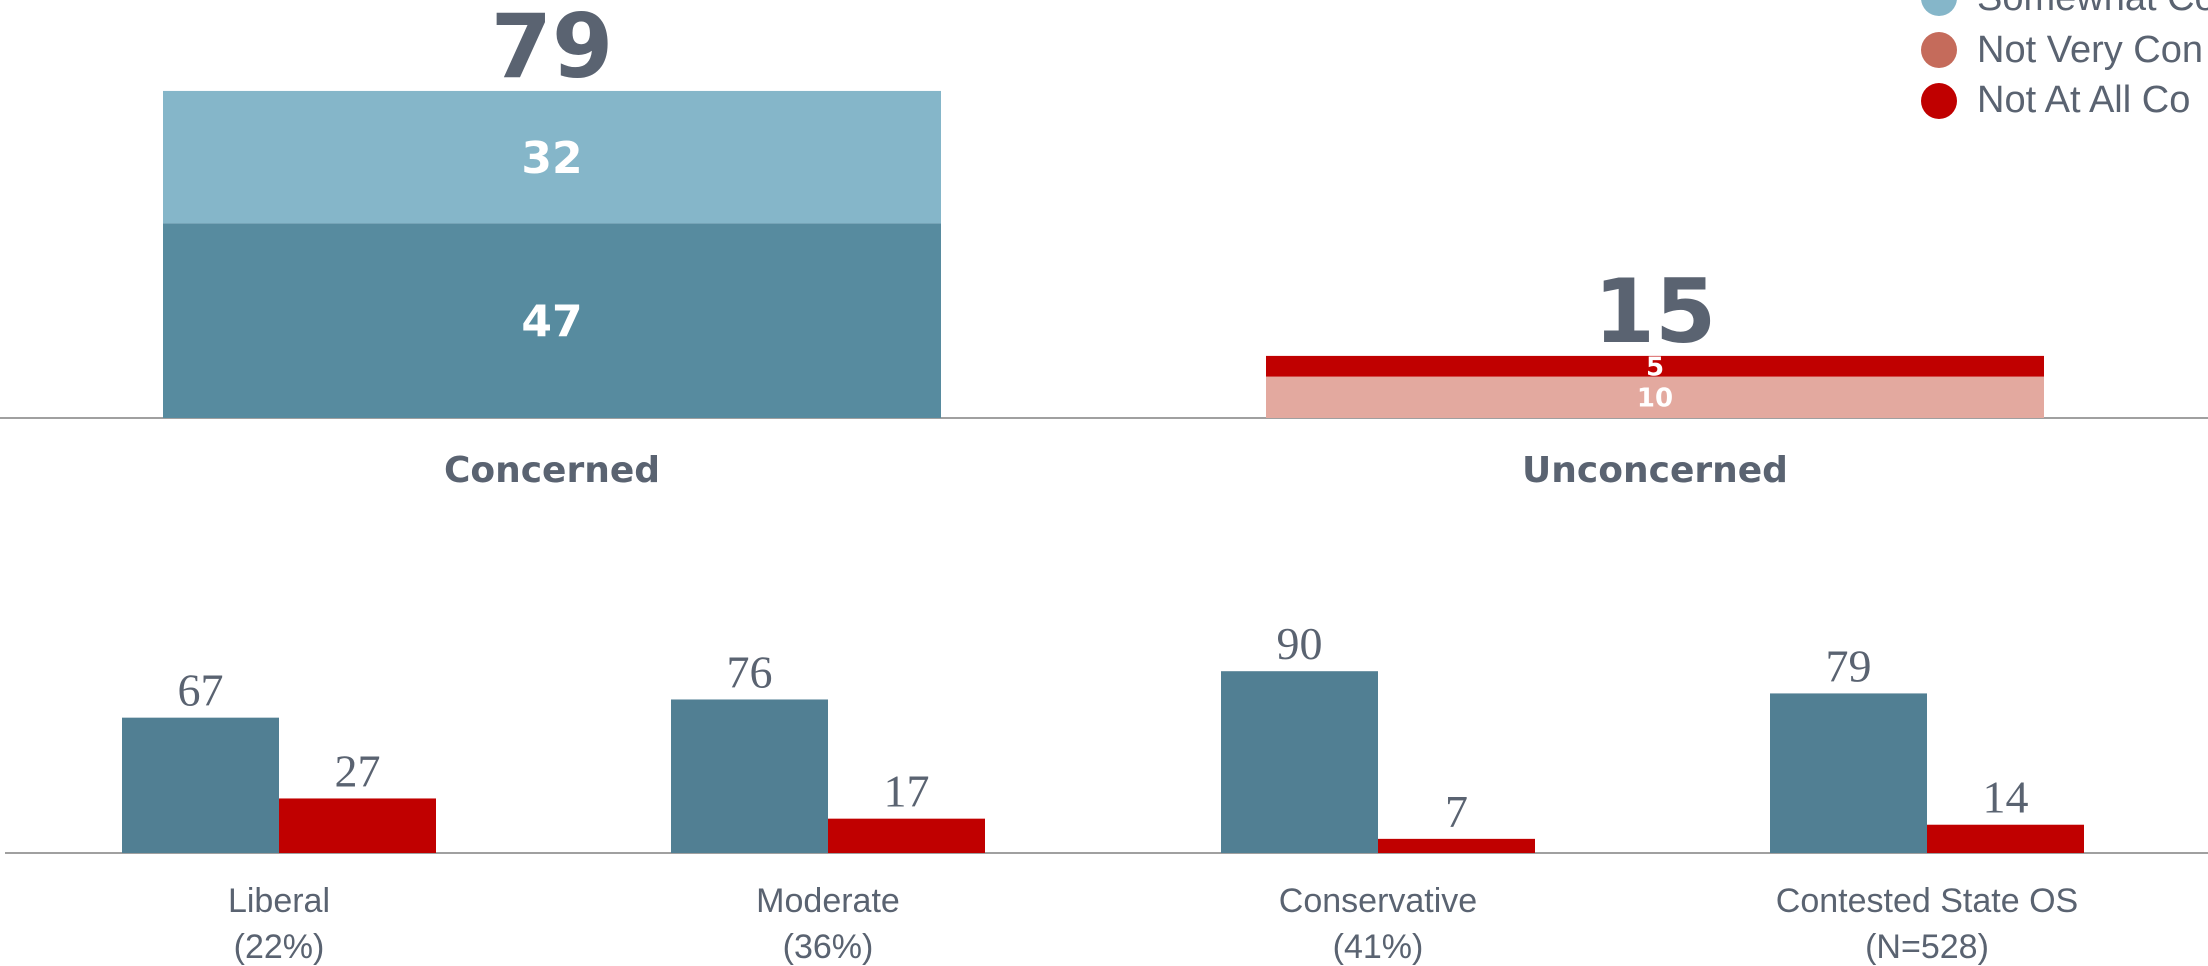  I want to click on data-label-concerned-very-concerned: 47, so click(551, 322).